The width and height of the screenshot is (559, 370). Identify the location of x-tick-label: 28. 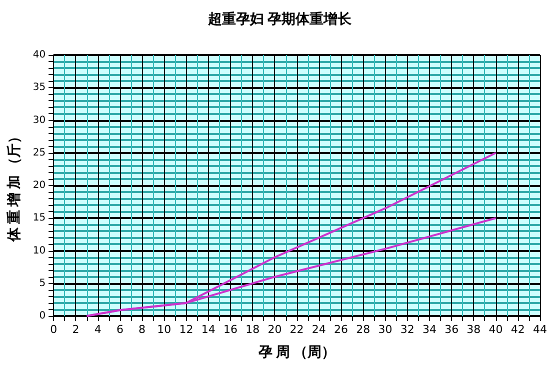
(363, 329).